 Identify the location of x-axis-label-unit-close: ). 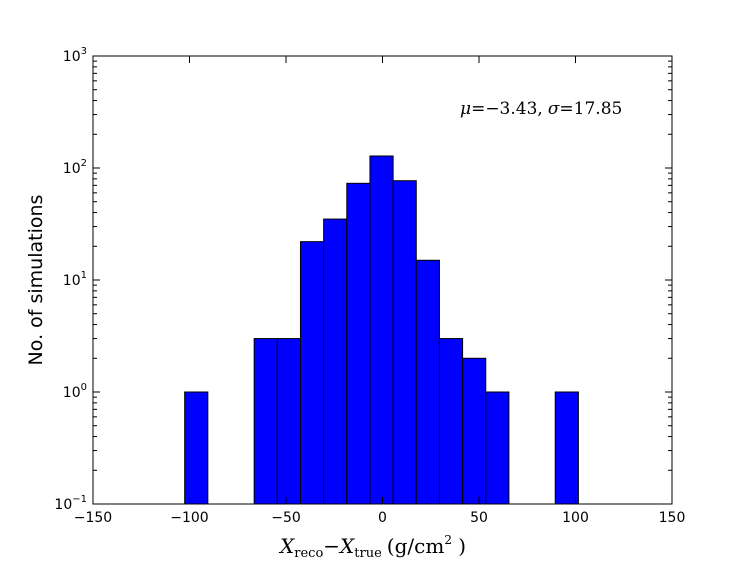
(459, 546).